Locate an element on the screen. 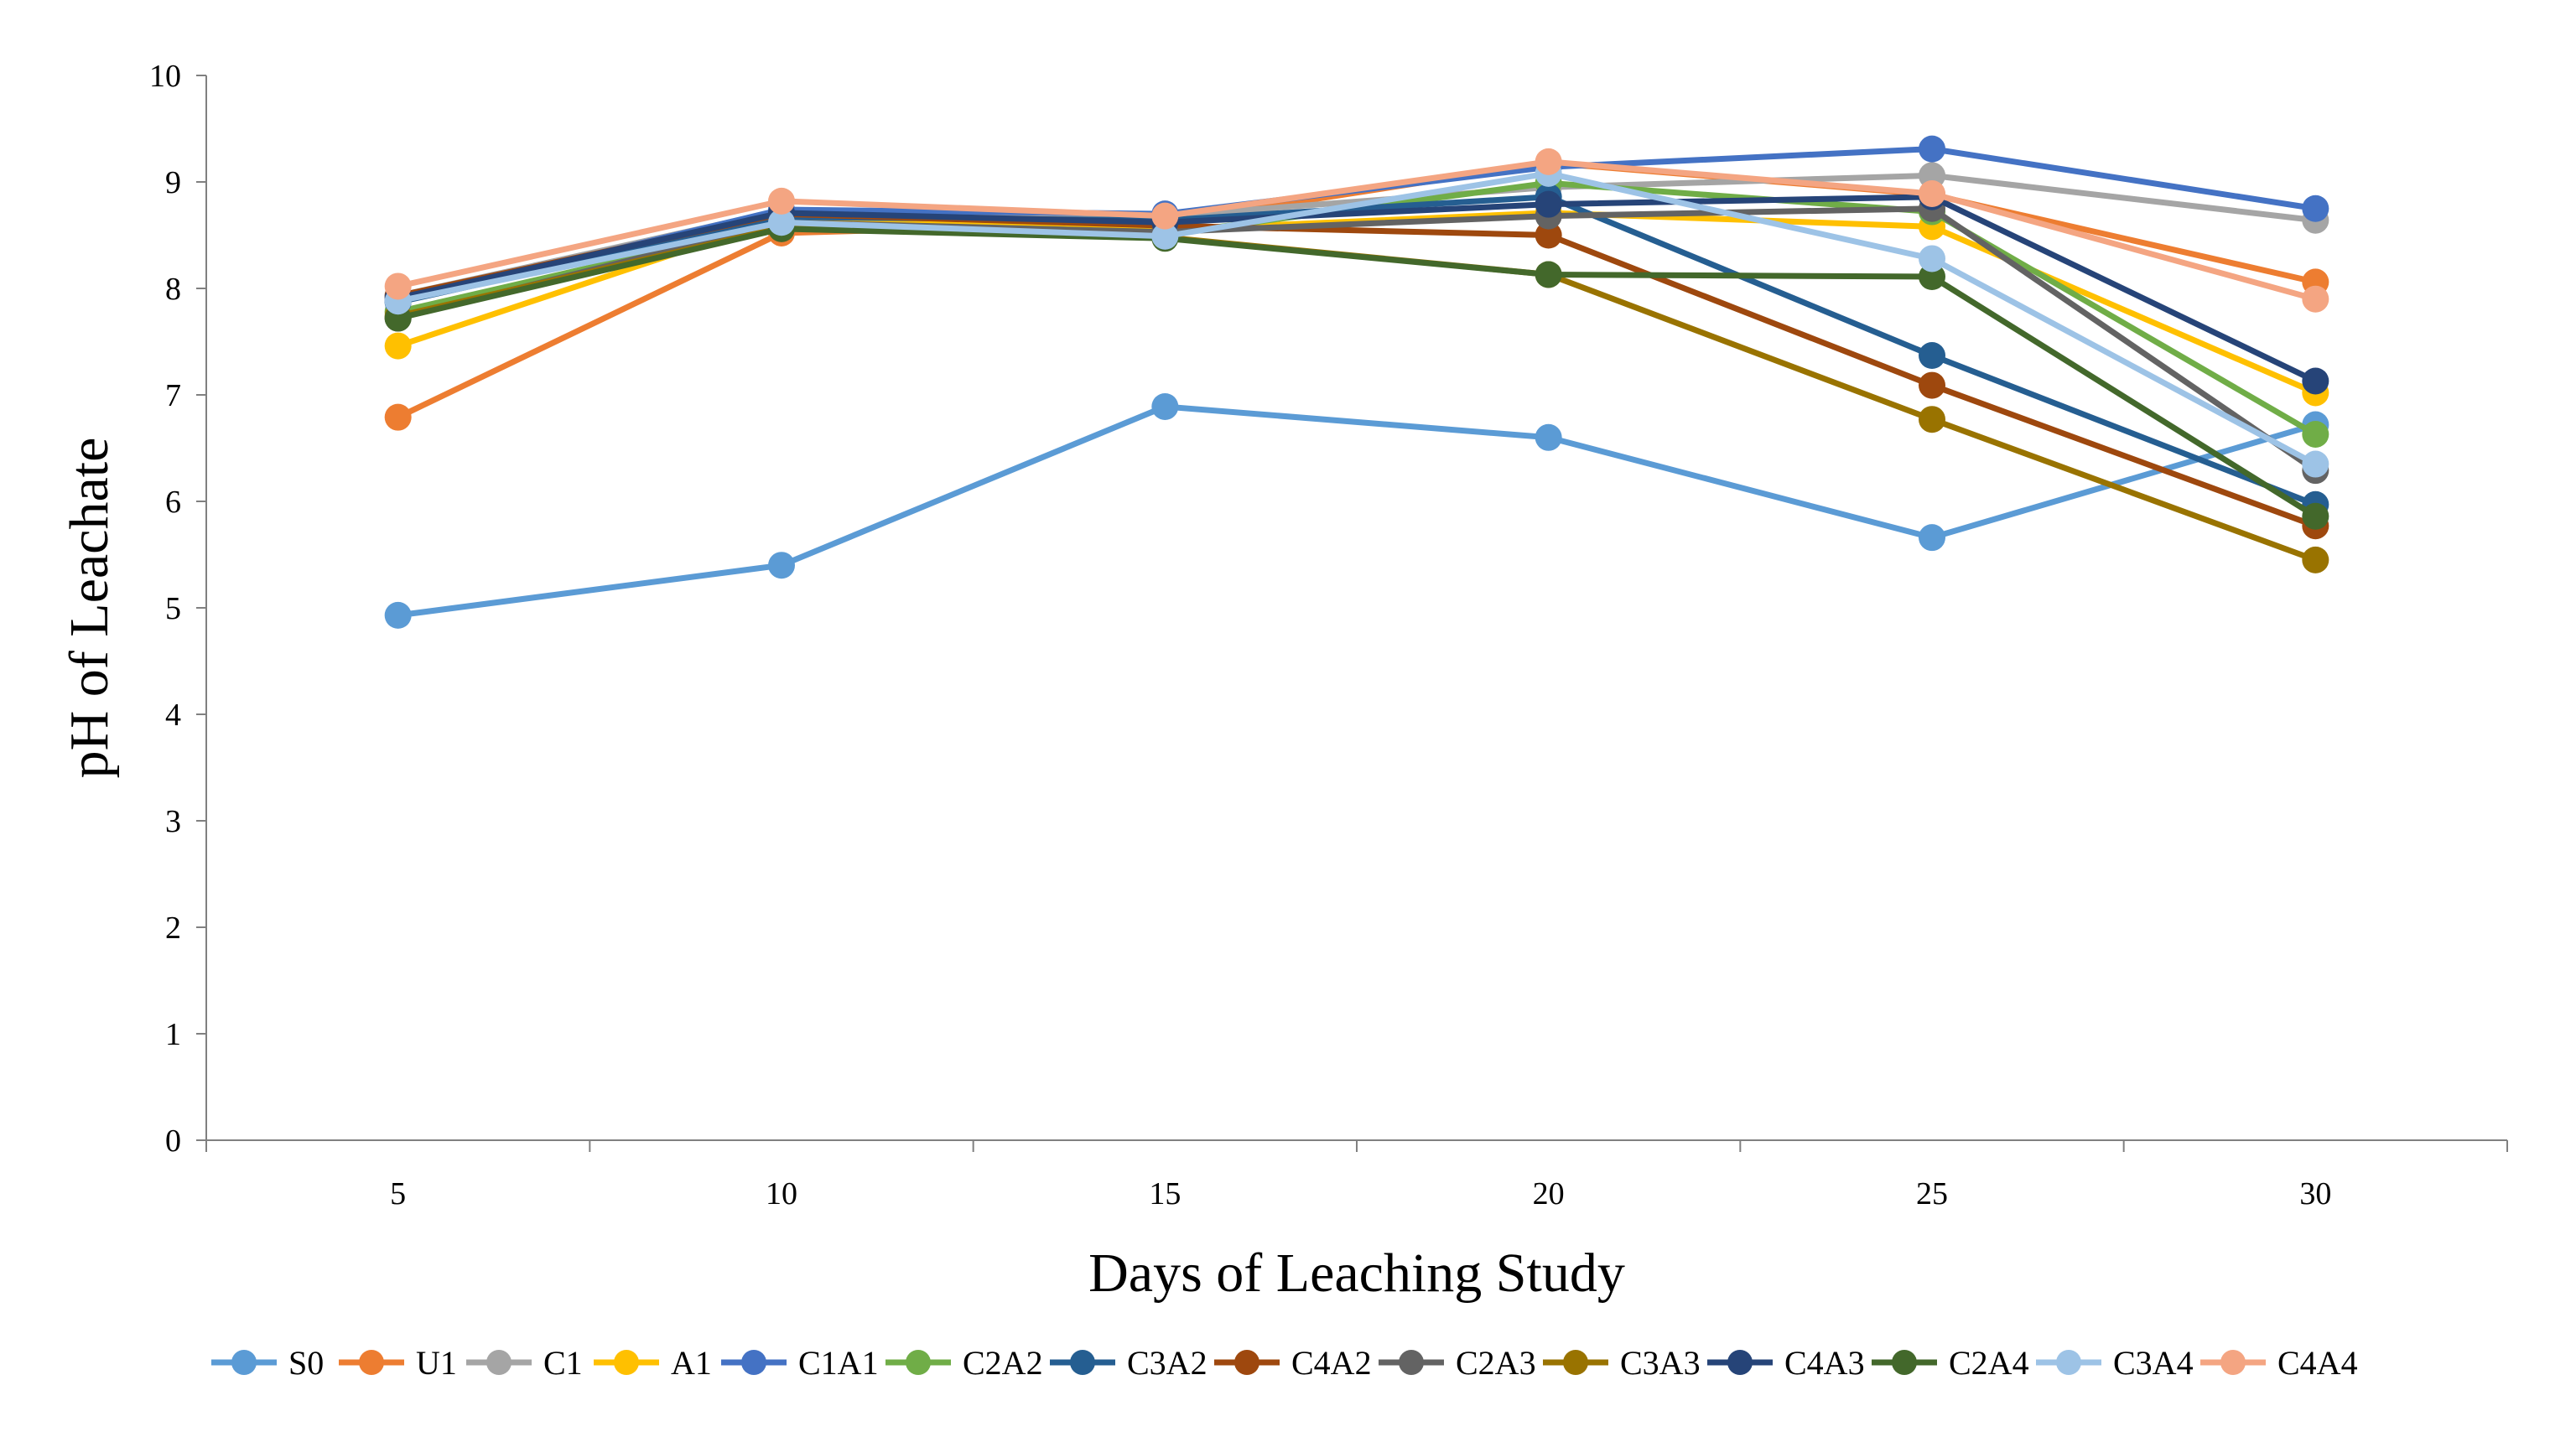 The height and width of the screenshot is (1432, 2576). y-tick-label: 6 is located at coordinates (173, 503).